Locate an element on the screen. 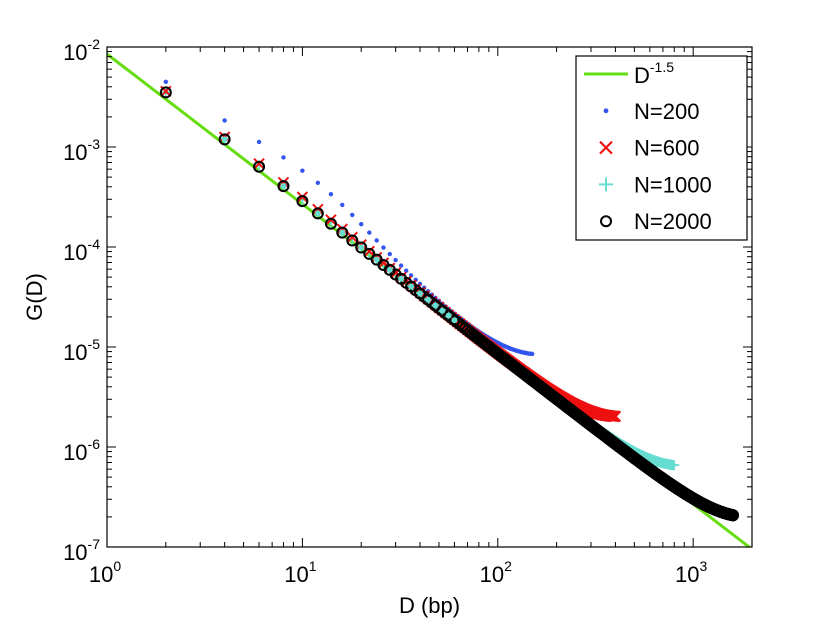 Image resolution: width=830 pixels, height=624 pixels. x-tick-label: 10¹ is located at coordinates (300, 572).